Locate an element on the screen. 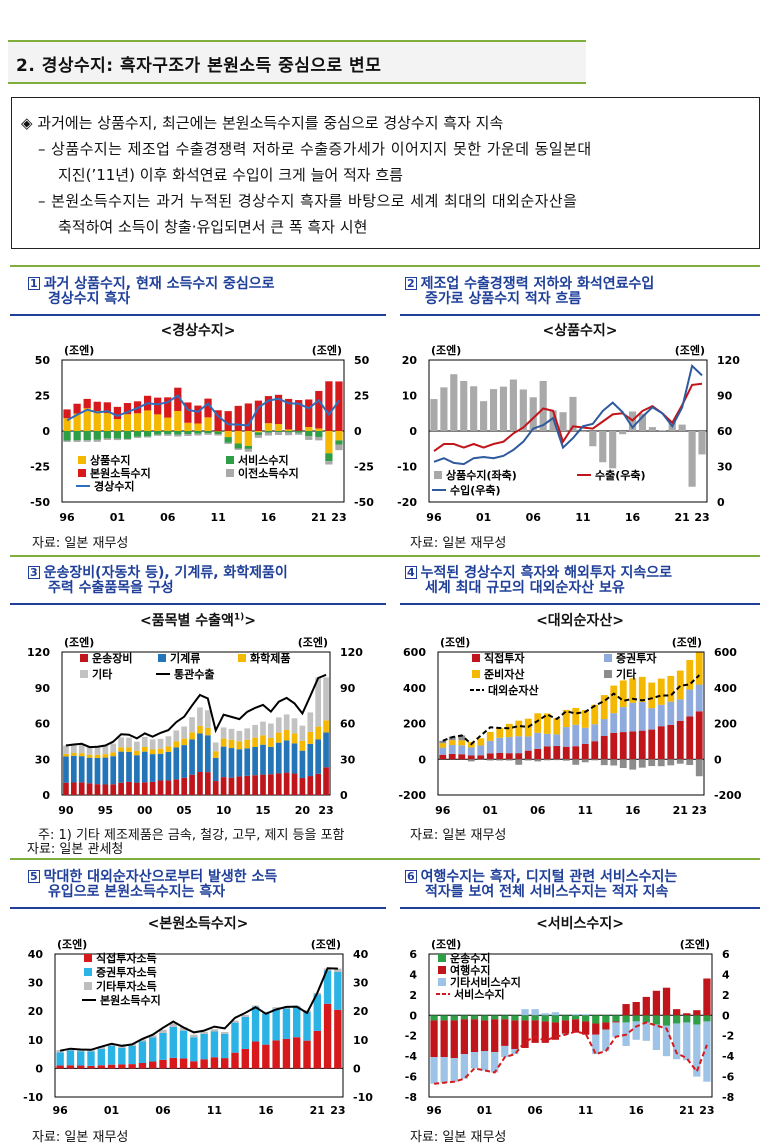 This screenshot has width=770, height=1145. y-tick-label-left: 0 is located at coordinates (39, 1068).